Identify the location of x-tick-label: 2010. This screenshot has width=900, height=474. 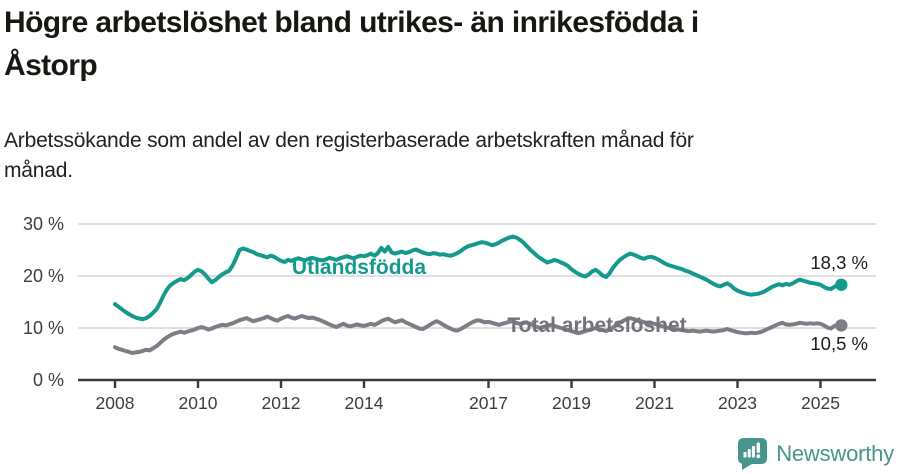
(198, 403).